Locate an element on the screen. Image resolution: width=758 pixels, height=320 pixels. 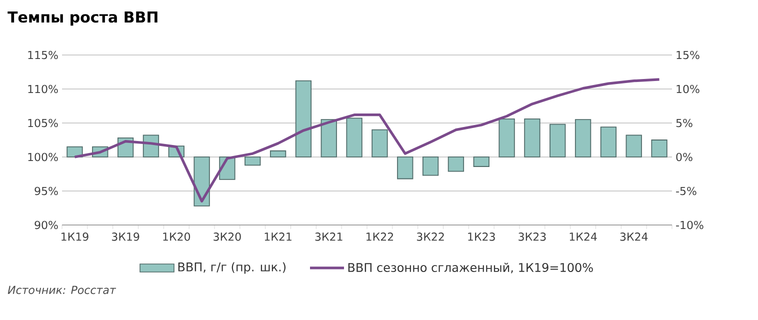
y2-tick-label: -5% is located at coordinates (686, 191).